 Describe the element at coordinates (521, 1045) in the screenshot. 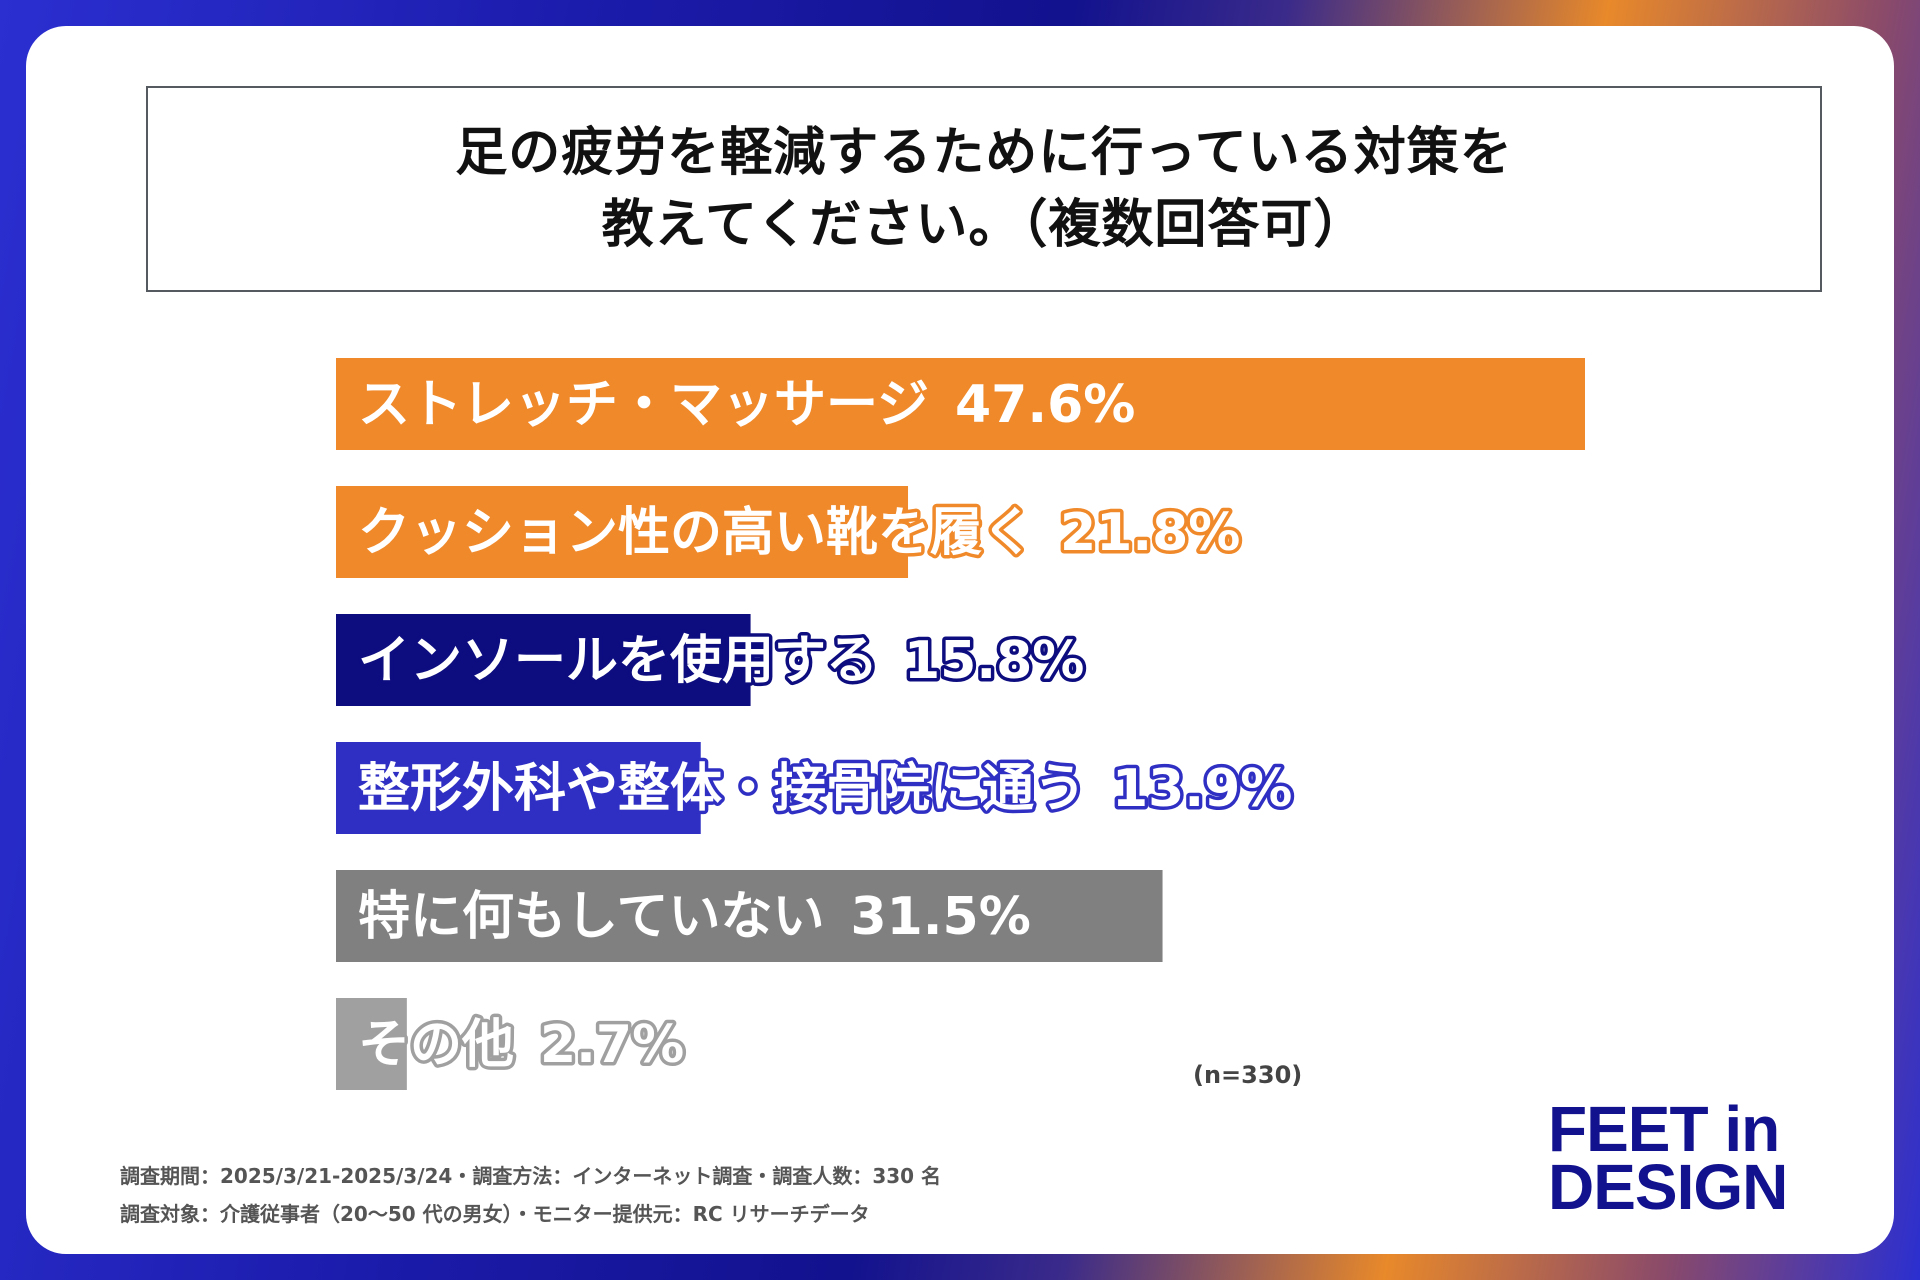

I see `bar-label-5: その他 2.7%` at that location.